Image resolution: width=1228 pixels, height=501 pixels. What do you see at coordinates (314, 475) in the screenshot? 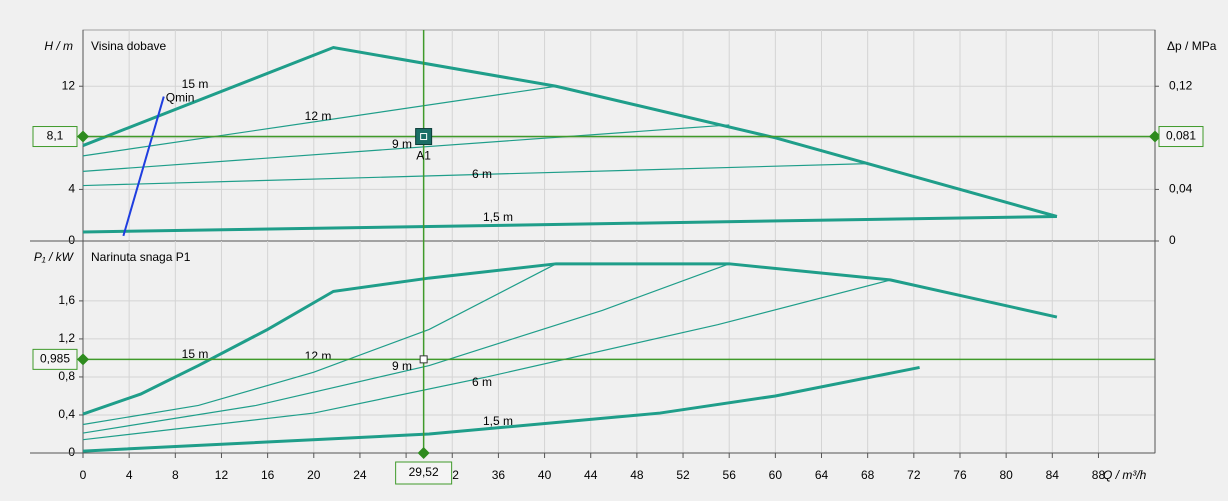
I see `x-tick-label: 20` at bounding box center [314, 475].